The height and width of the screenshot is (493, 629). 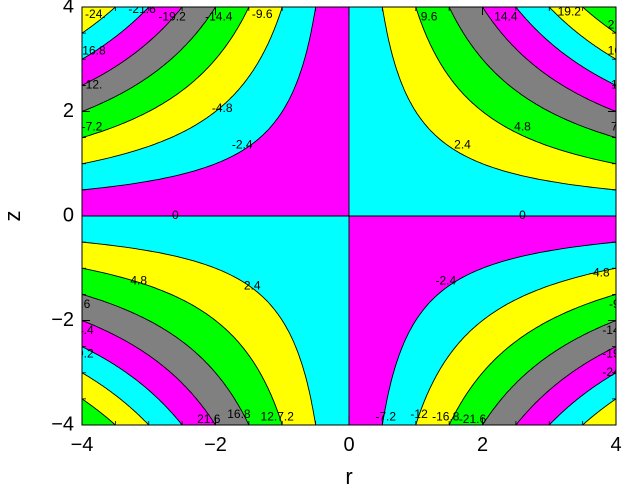 I want to click on y-tick-label: 4, so click(x=68, y=8).